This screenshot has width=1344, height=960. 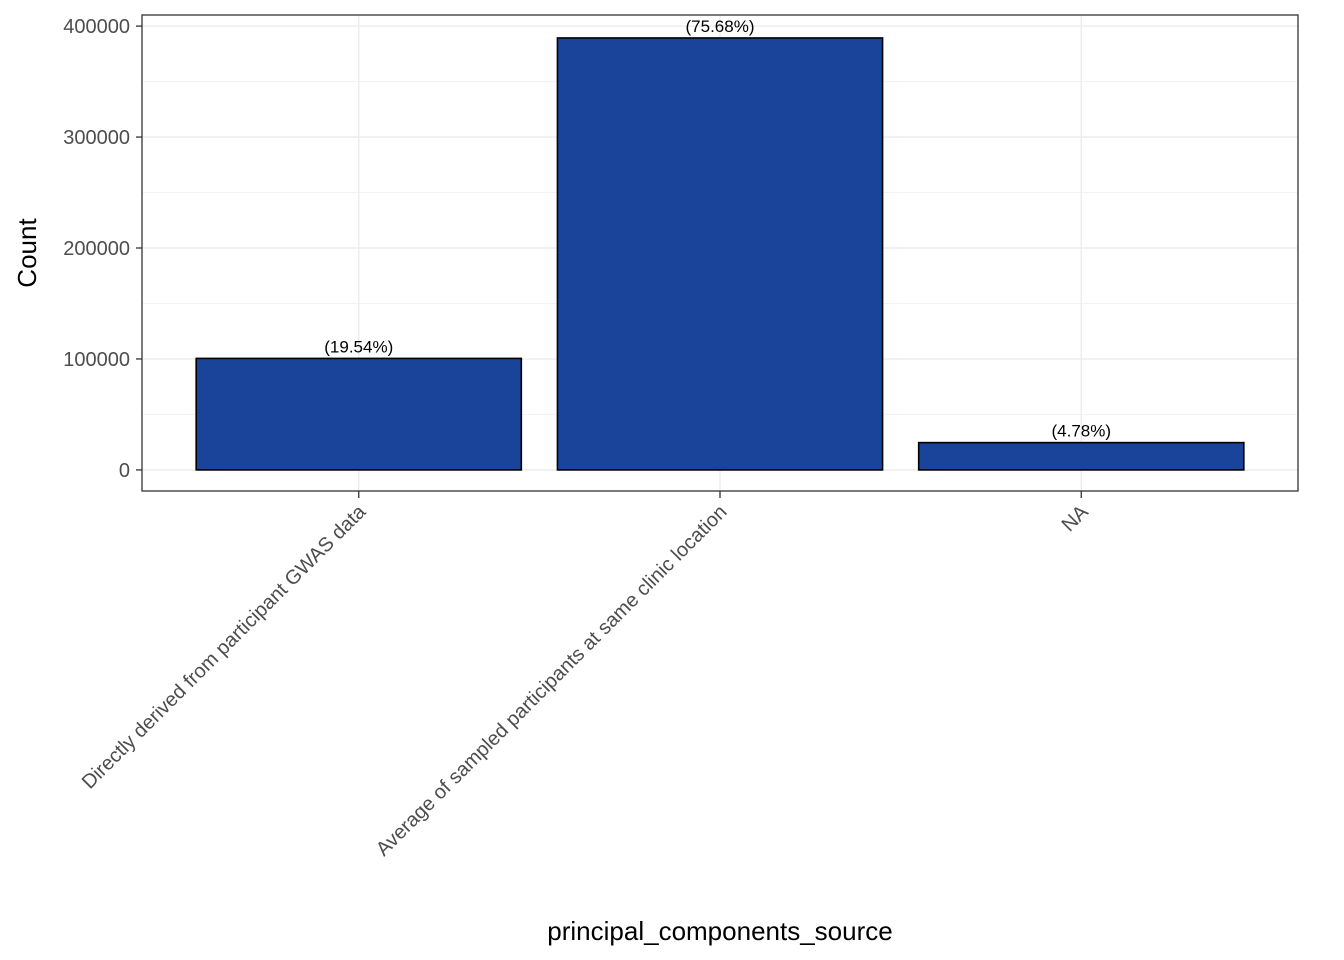 I want to click on bar-value-label: (19.54%), so click(x=358, y=346).